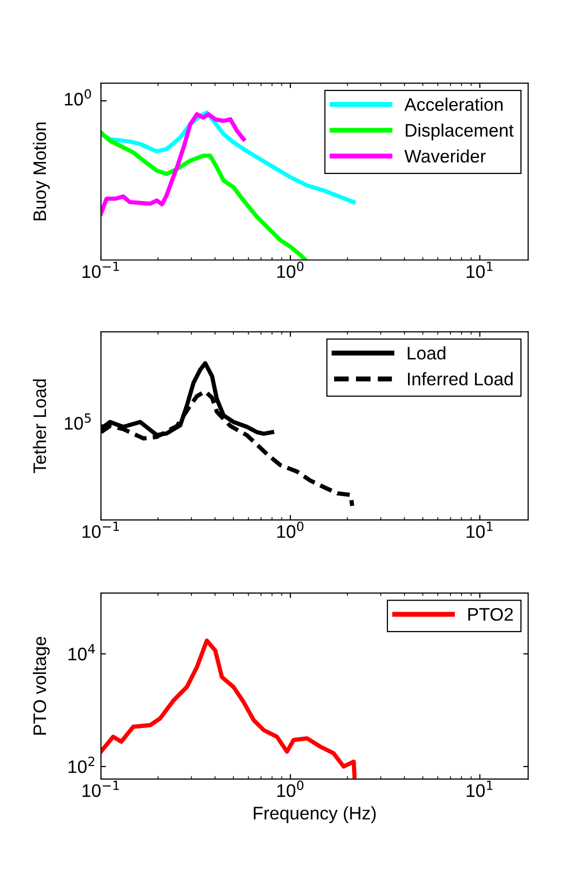 The height and width of the screenshot is (871, 582). Describe the element at coordinates (453, 104) in the screenshot. I see `legend-label: Acceleration` at that location.